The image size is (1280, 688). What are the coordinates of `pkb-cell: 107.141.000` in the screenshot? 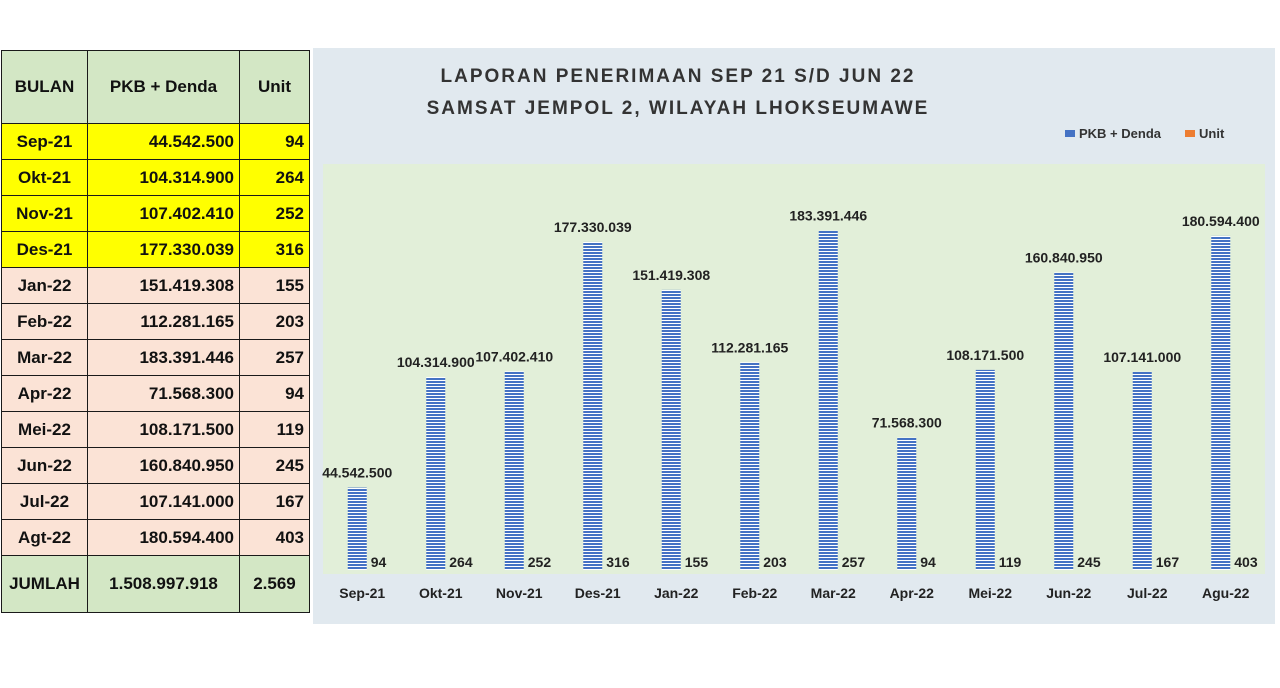 It's located at (163, 501).